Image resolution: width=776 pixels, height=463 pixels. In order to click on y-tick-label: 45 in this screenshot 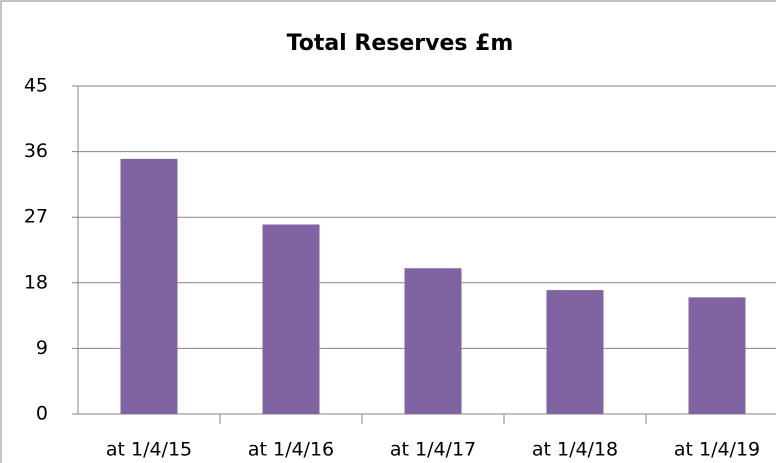, I will do `click(36, 86)`.